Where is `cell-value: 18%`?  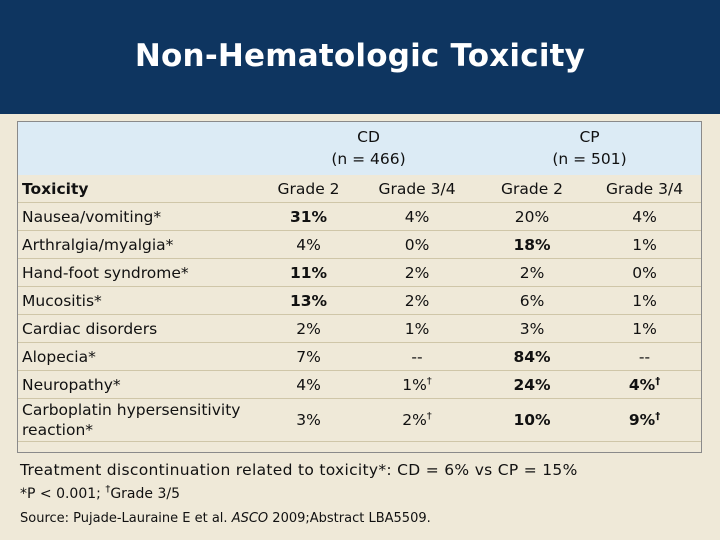
cell-value: 18% is located at coordinates (532, 244).